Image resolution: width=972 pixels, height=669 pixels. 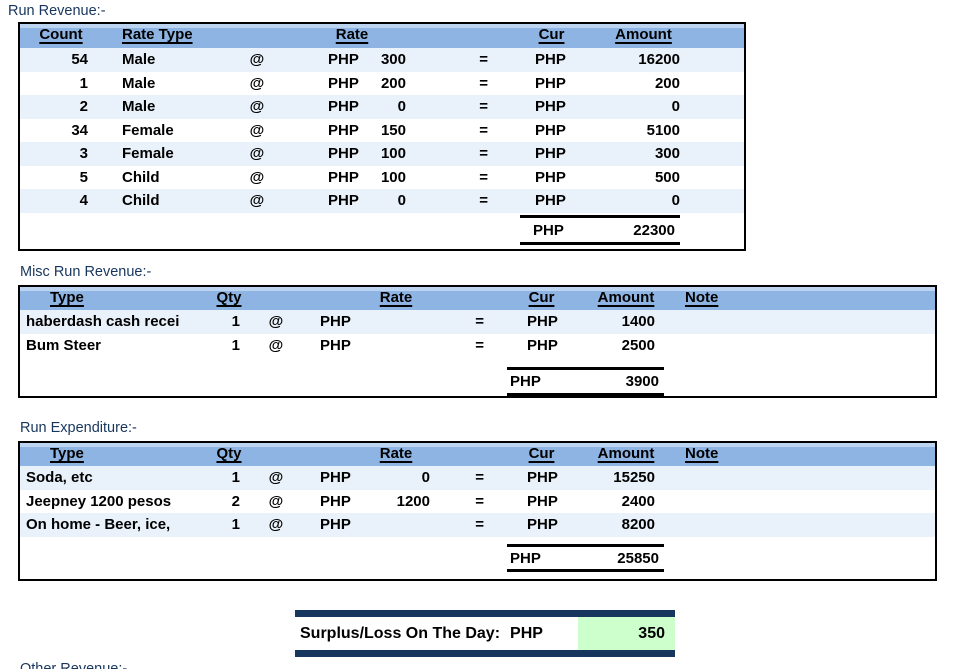 What do you see at coordinates (83, 177) in the screenshot?
I see `count-cell: 5` at bounding box center [83, 177].